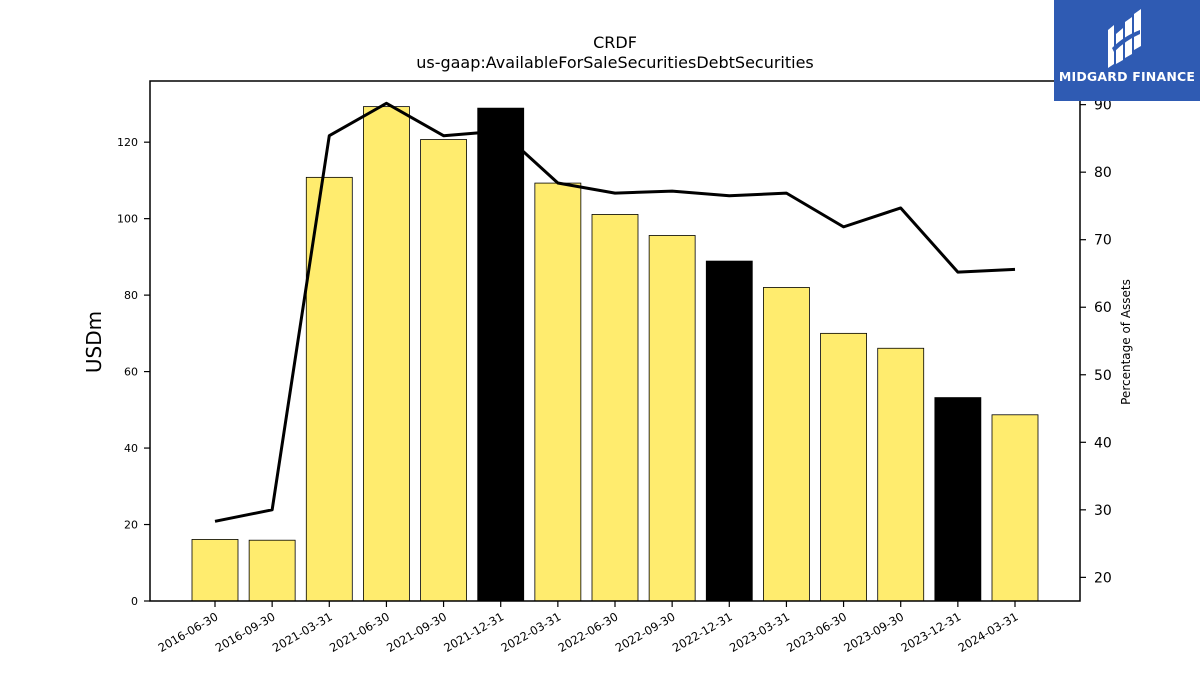 This screenshot has height=675, width=1200. Describe the element at coordinates (759, 632) in the screenshot. I see `x-tick-label: 2023-03-31` at that location.